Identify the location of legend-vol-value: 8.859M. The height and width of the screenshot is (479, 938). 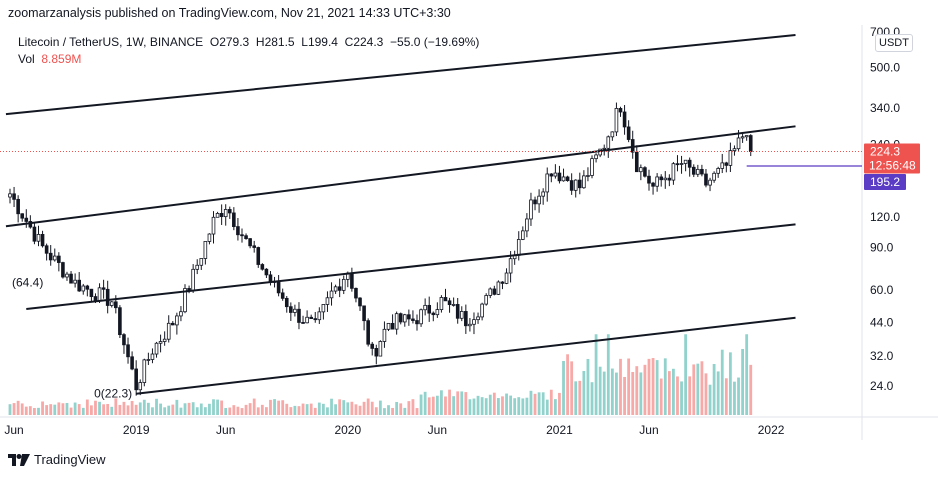
(61, 59).